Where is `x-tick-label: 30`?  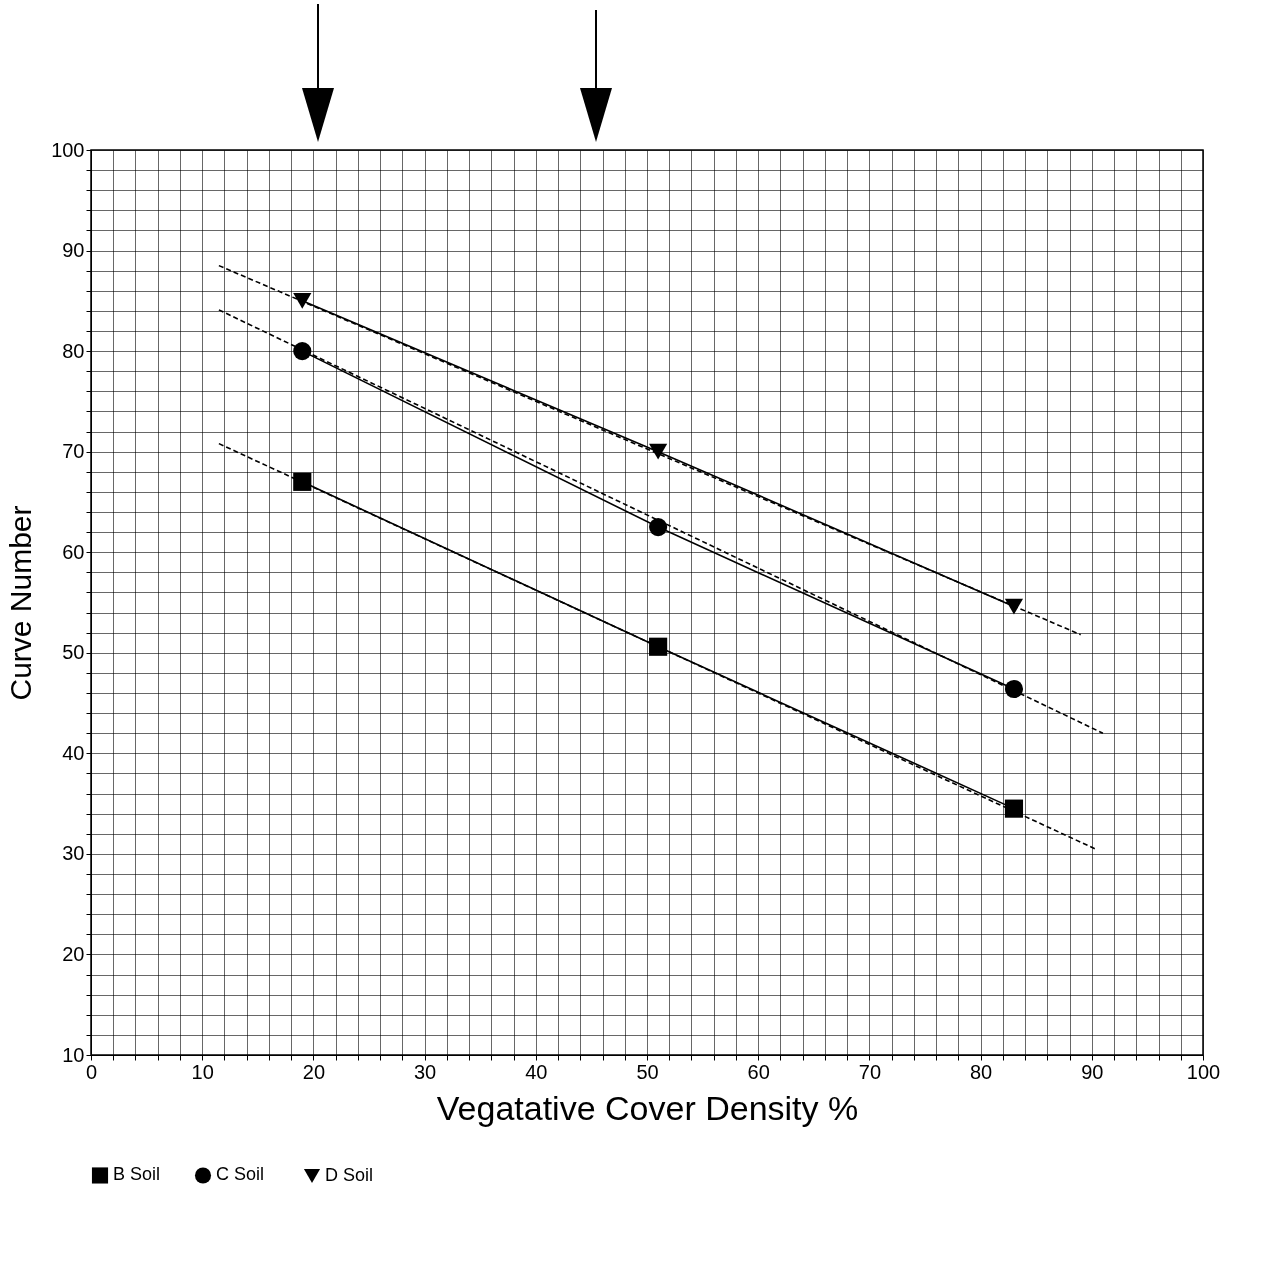
x-tick-label: 30 is located at coordinates (425, 1071).